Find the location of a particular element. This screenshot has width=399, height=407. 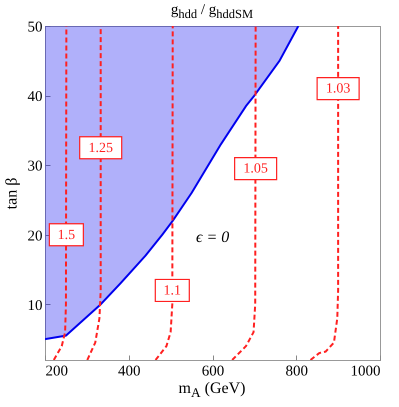

x-axis-title: m$_{A}$ (GeV) is located at coordinates (212, 391).